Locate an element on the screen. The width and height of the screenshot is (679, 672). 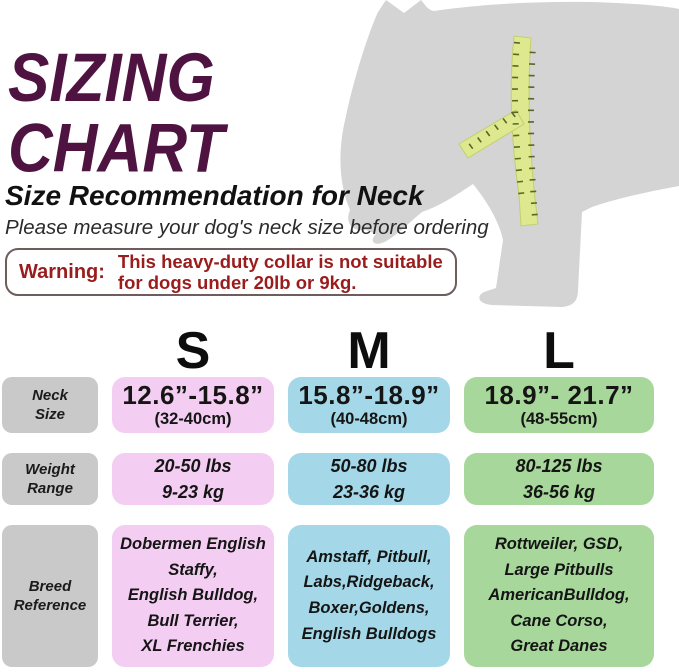
header-size-l: L is located at coordinates (559, 351).